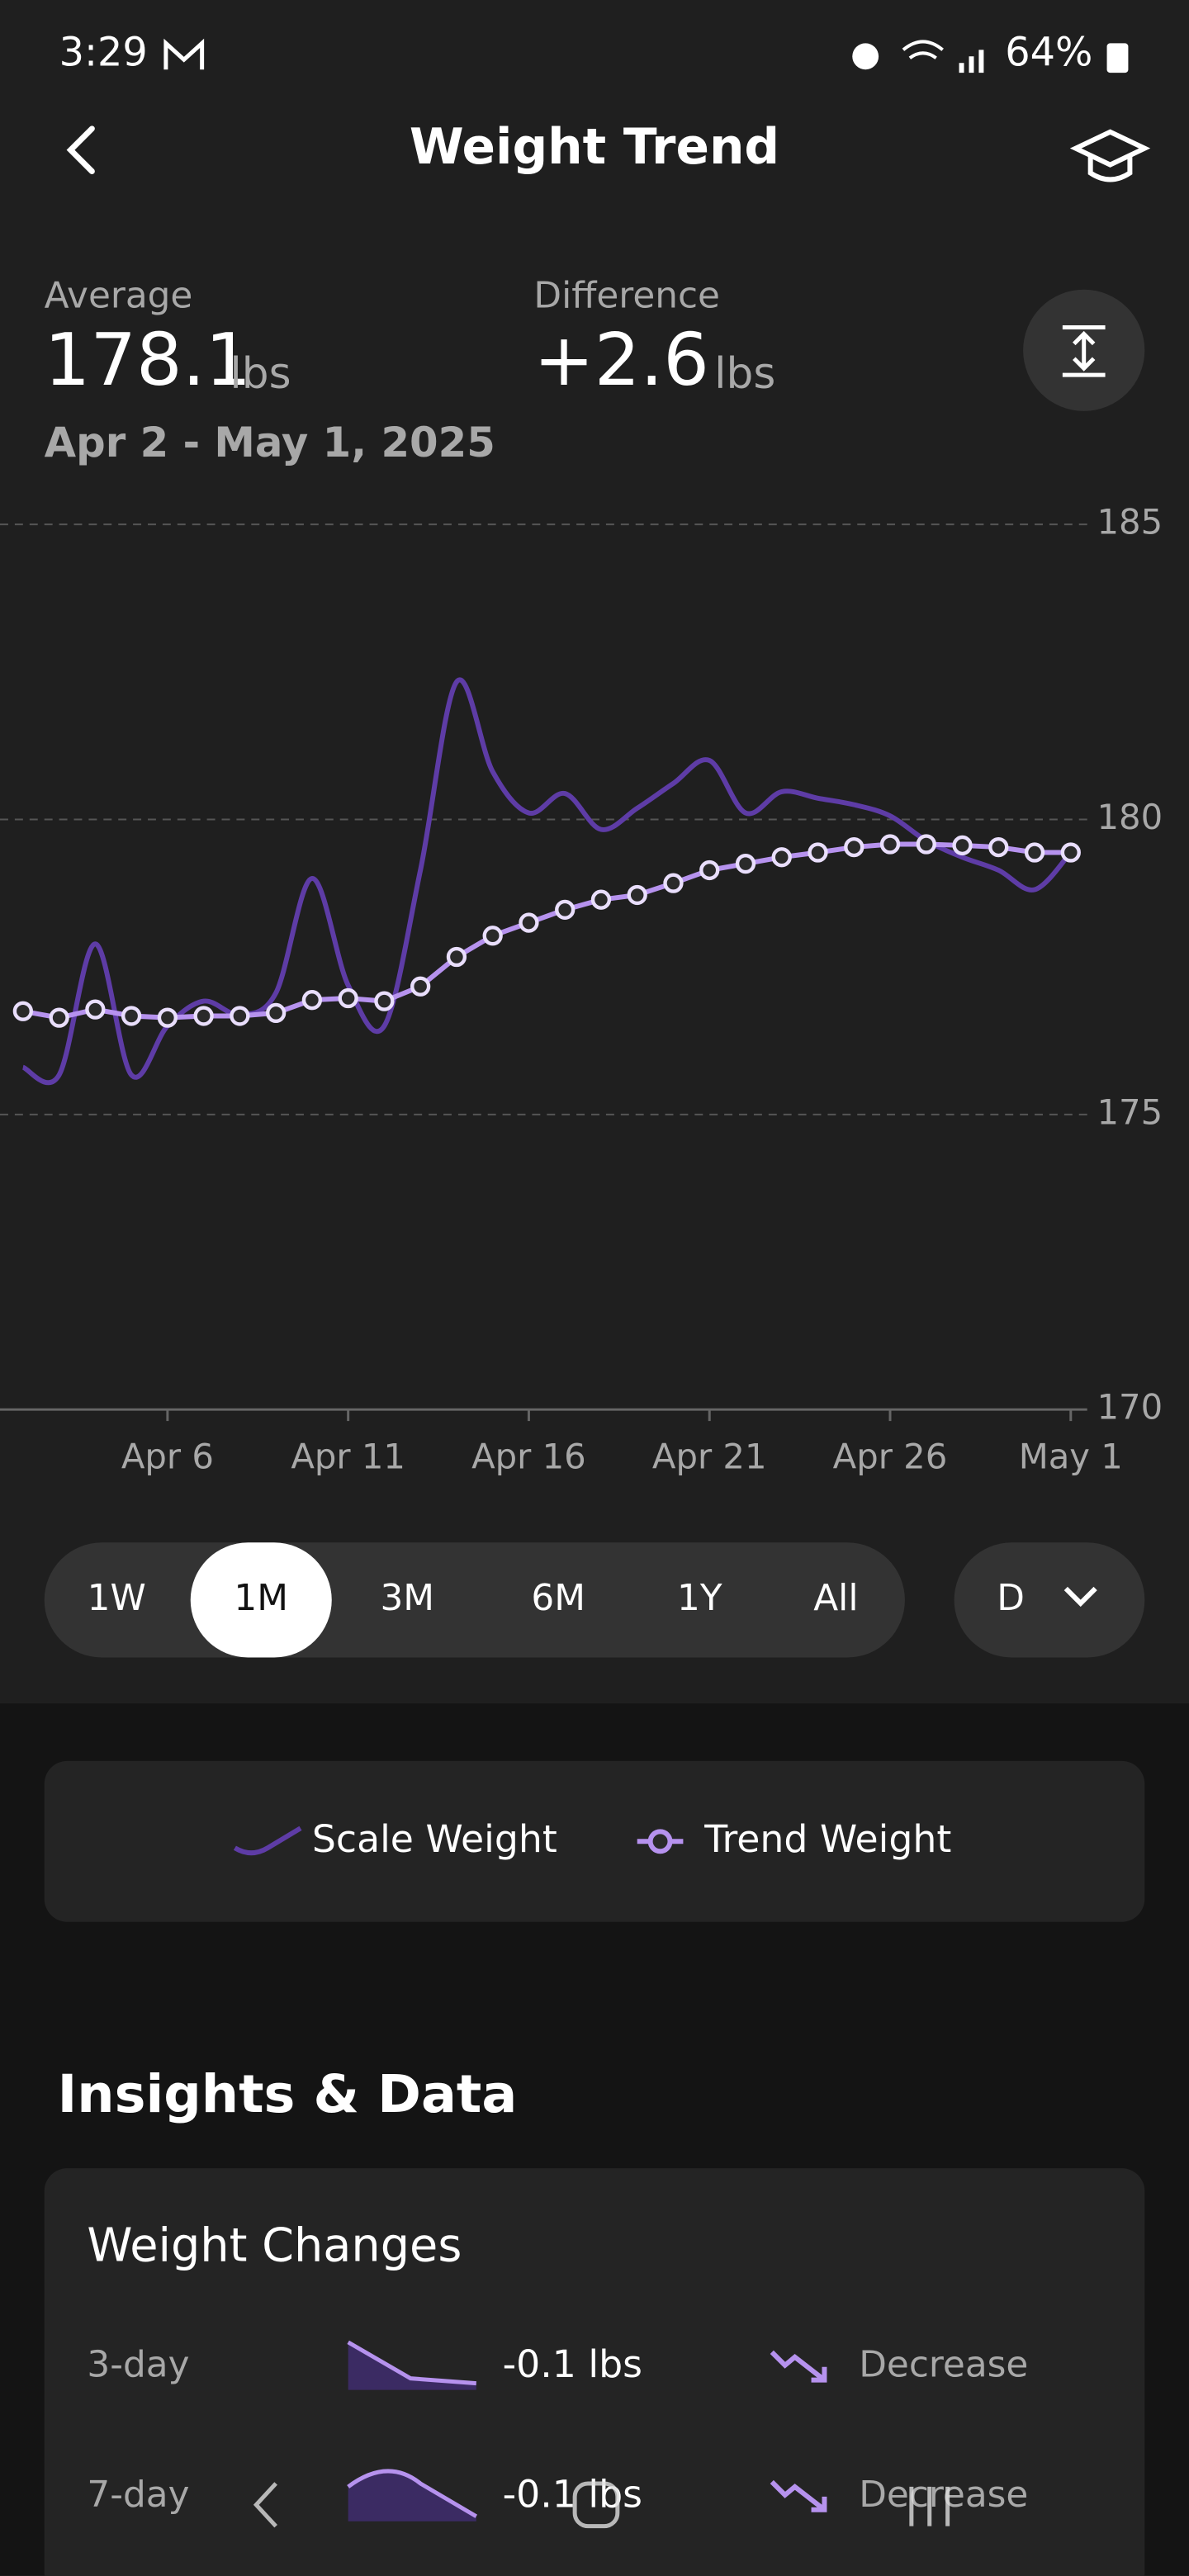 Image resolution: width=1189 pixels, height=2576 pixels. What do you see at coordinates (270, 442) in the screenshot?
I see `date-range: Apr 2 - May 1, 2025` at bounding box center [270, 442].